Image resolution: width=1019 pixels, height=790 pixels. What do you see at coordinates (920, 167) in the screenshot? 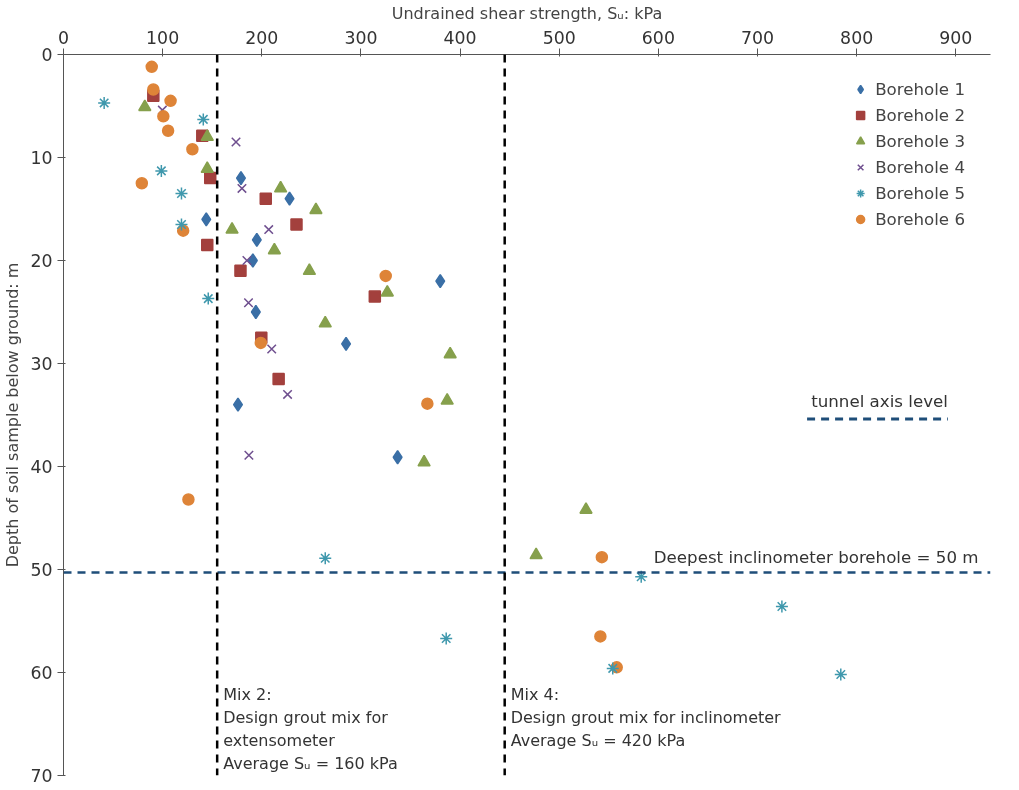
I see `legend-label: Borehole 4` at bounding box center [920, 167].